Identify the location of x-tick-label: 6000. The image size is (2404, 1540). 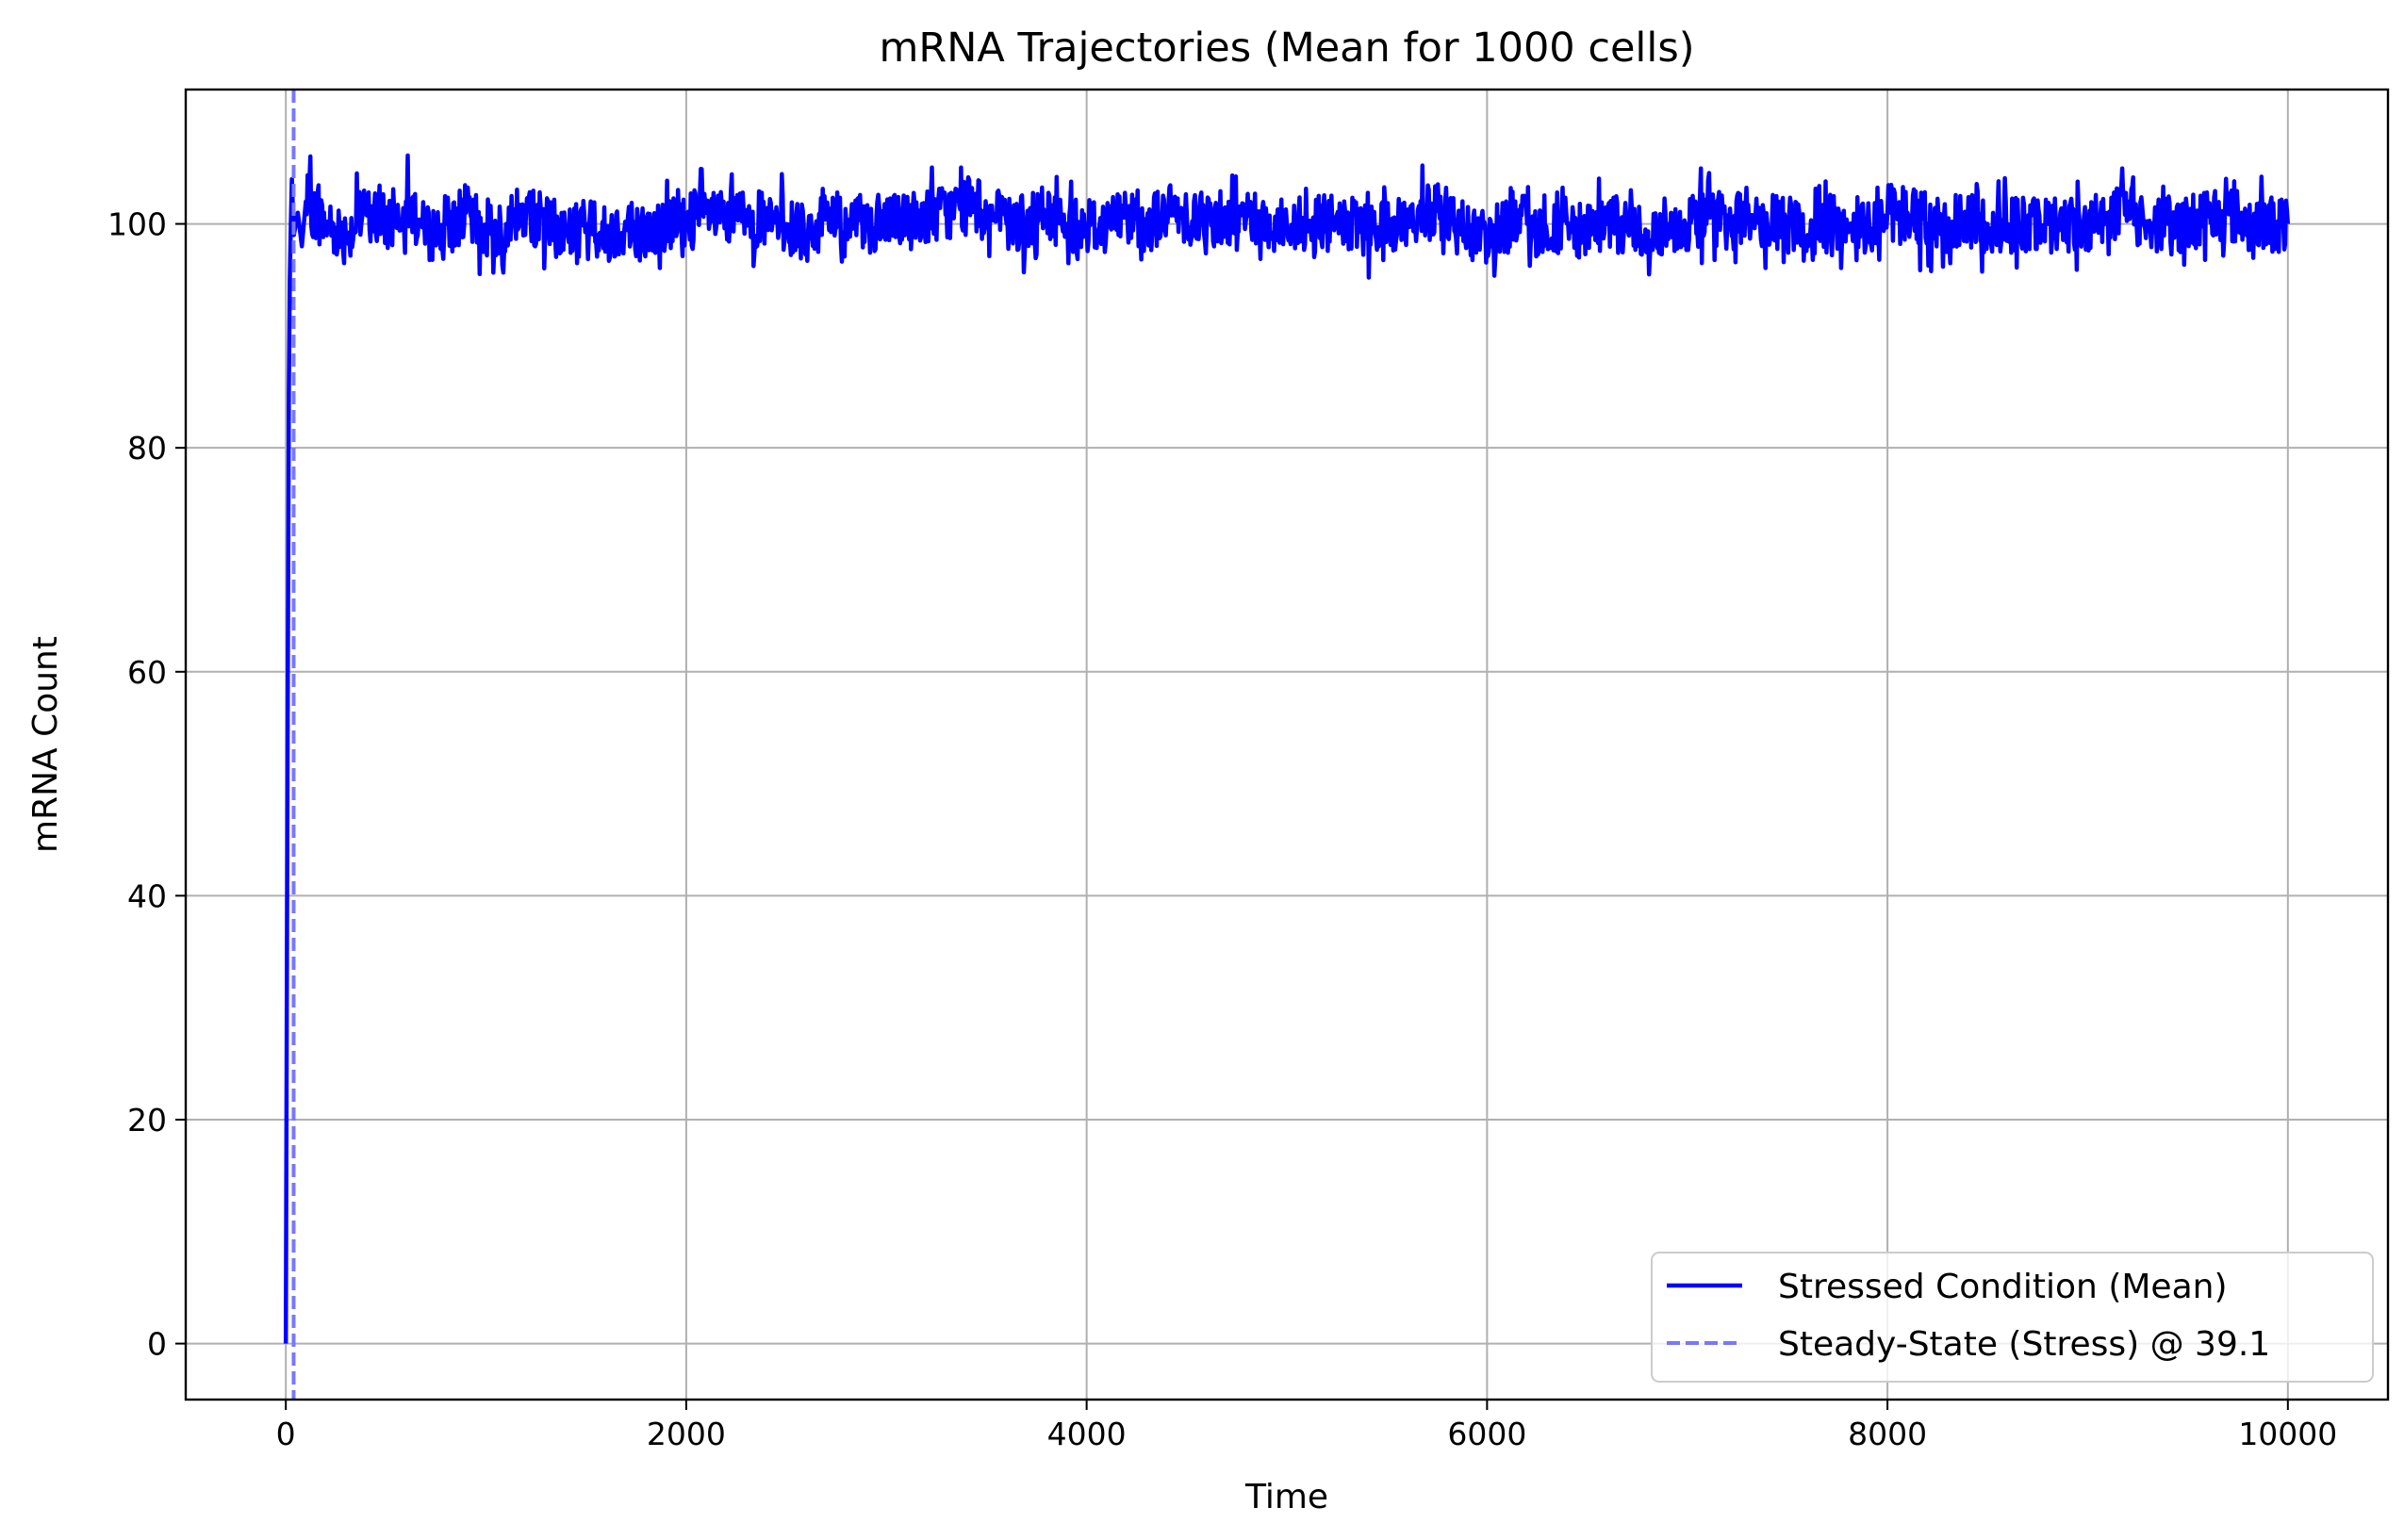
(1486, 1434).